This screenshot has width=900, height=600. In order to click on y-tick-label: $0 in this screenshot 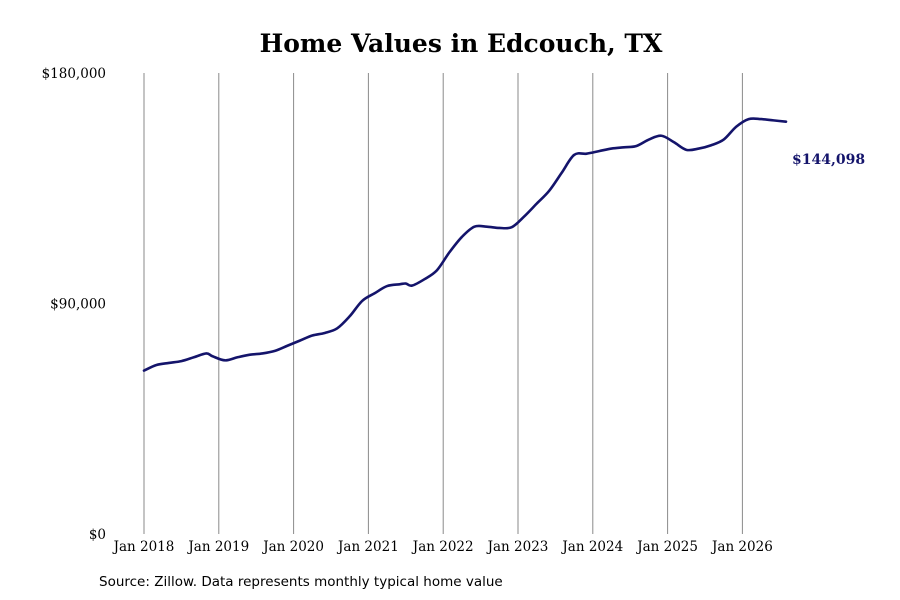, I will do `click(97, 535)`.